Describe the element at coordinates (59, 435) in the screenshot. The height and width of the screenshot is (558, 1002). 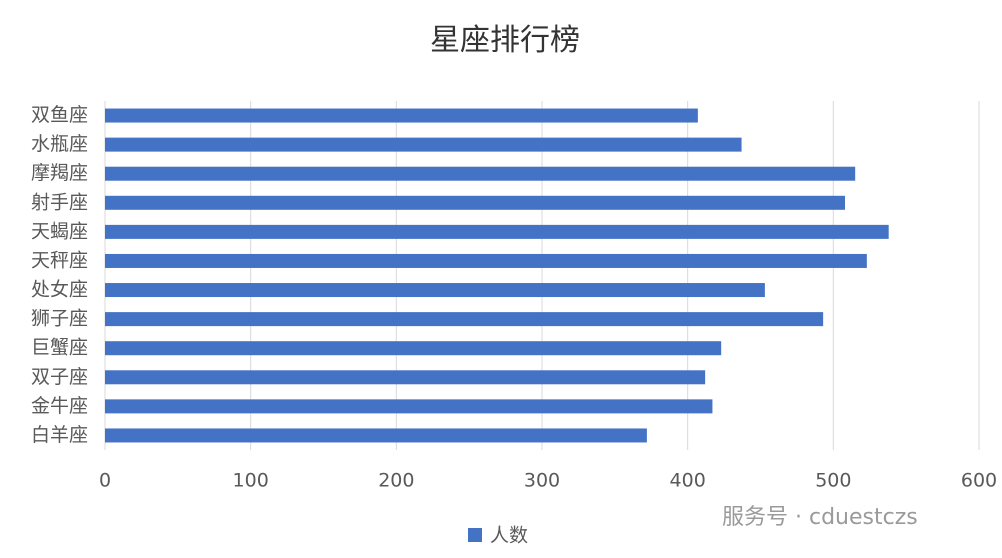
I see `y-tick-label: 白羊座` at that location.